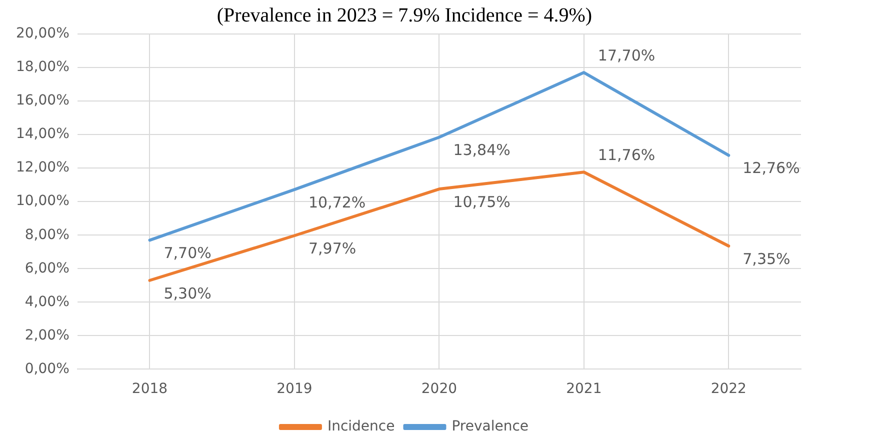 Image resolution: width=871 pixels, height=448 pixels. I want to click on y-tick-label: 18,00%, so click(43, 67).